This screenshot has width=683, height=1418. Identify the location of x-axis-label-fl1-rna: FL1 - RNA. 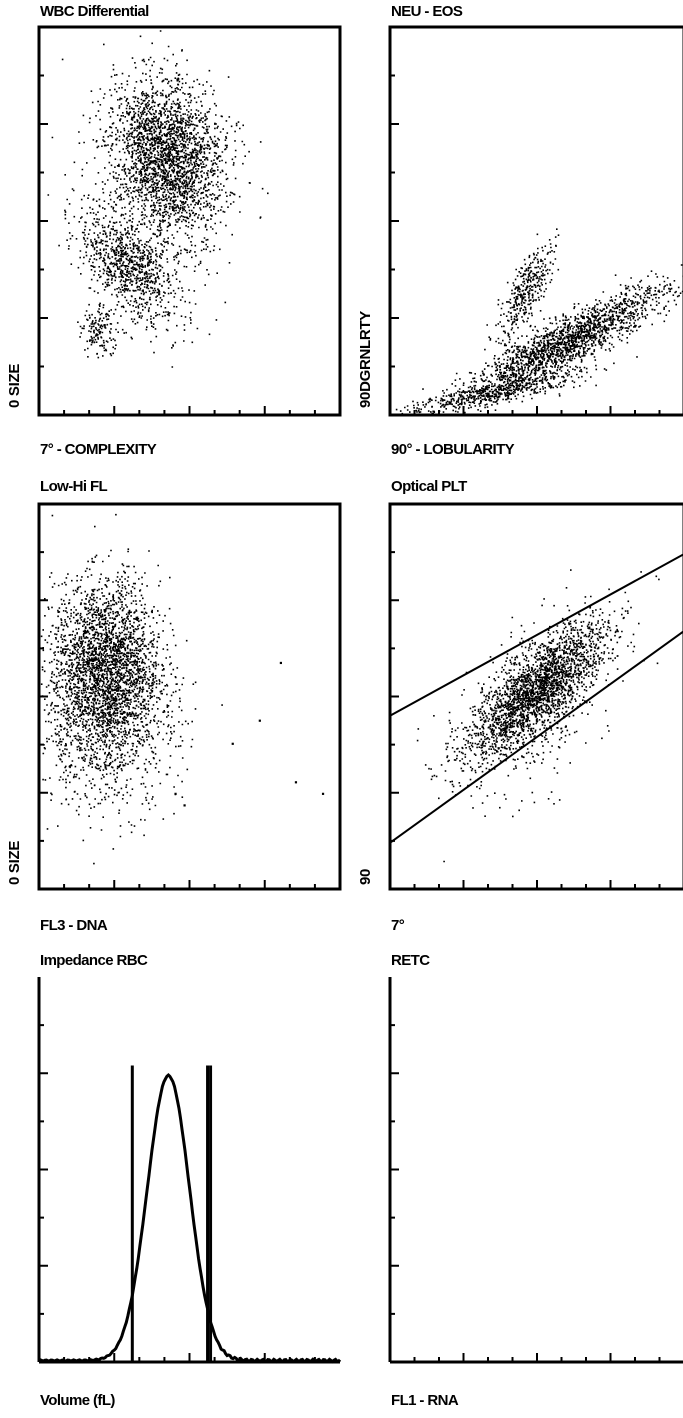
(425, 1400).